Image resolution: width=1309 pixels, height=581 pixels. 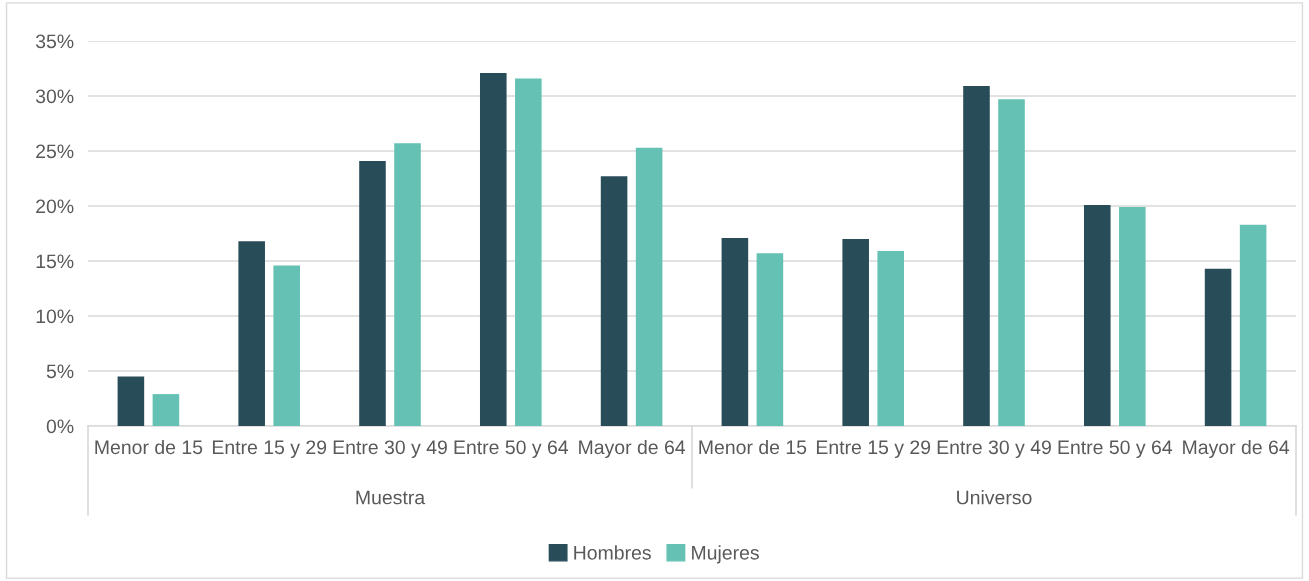 I want to click on legend-label: Mujeres, so click(x=725, y=554).